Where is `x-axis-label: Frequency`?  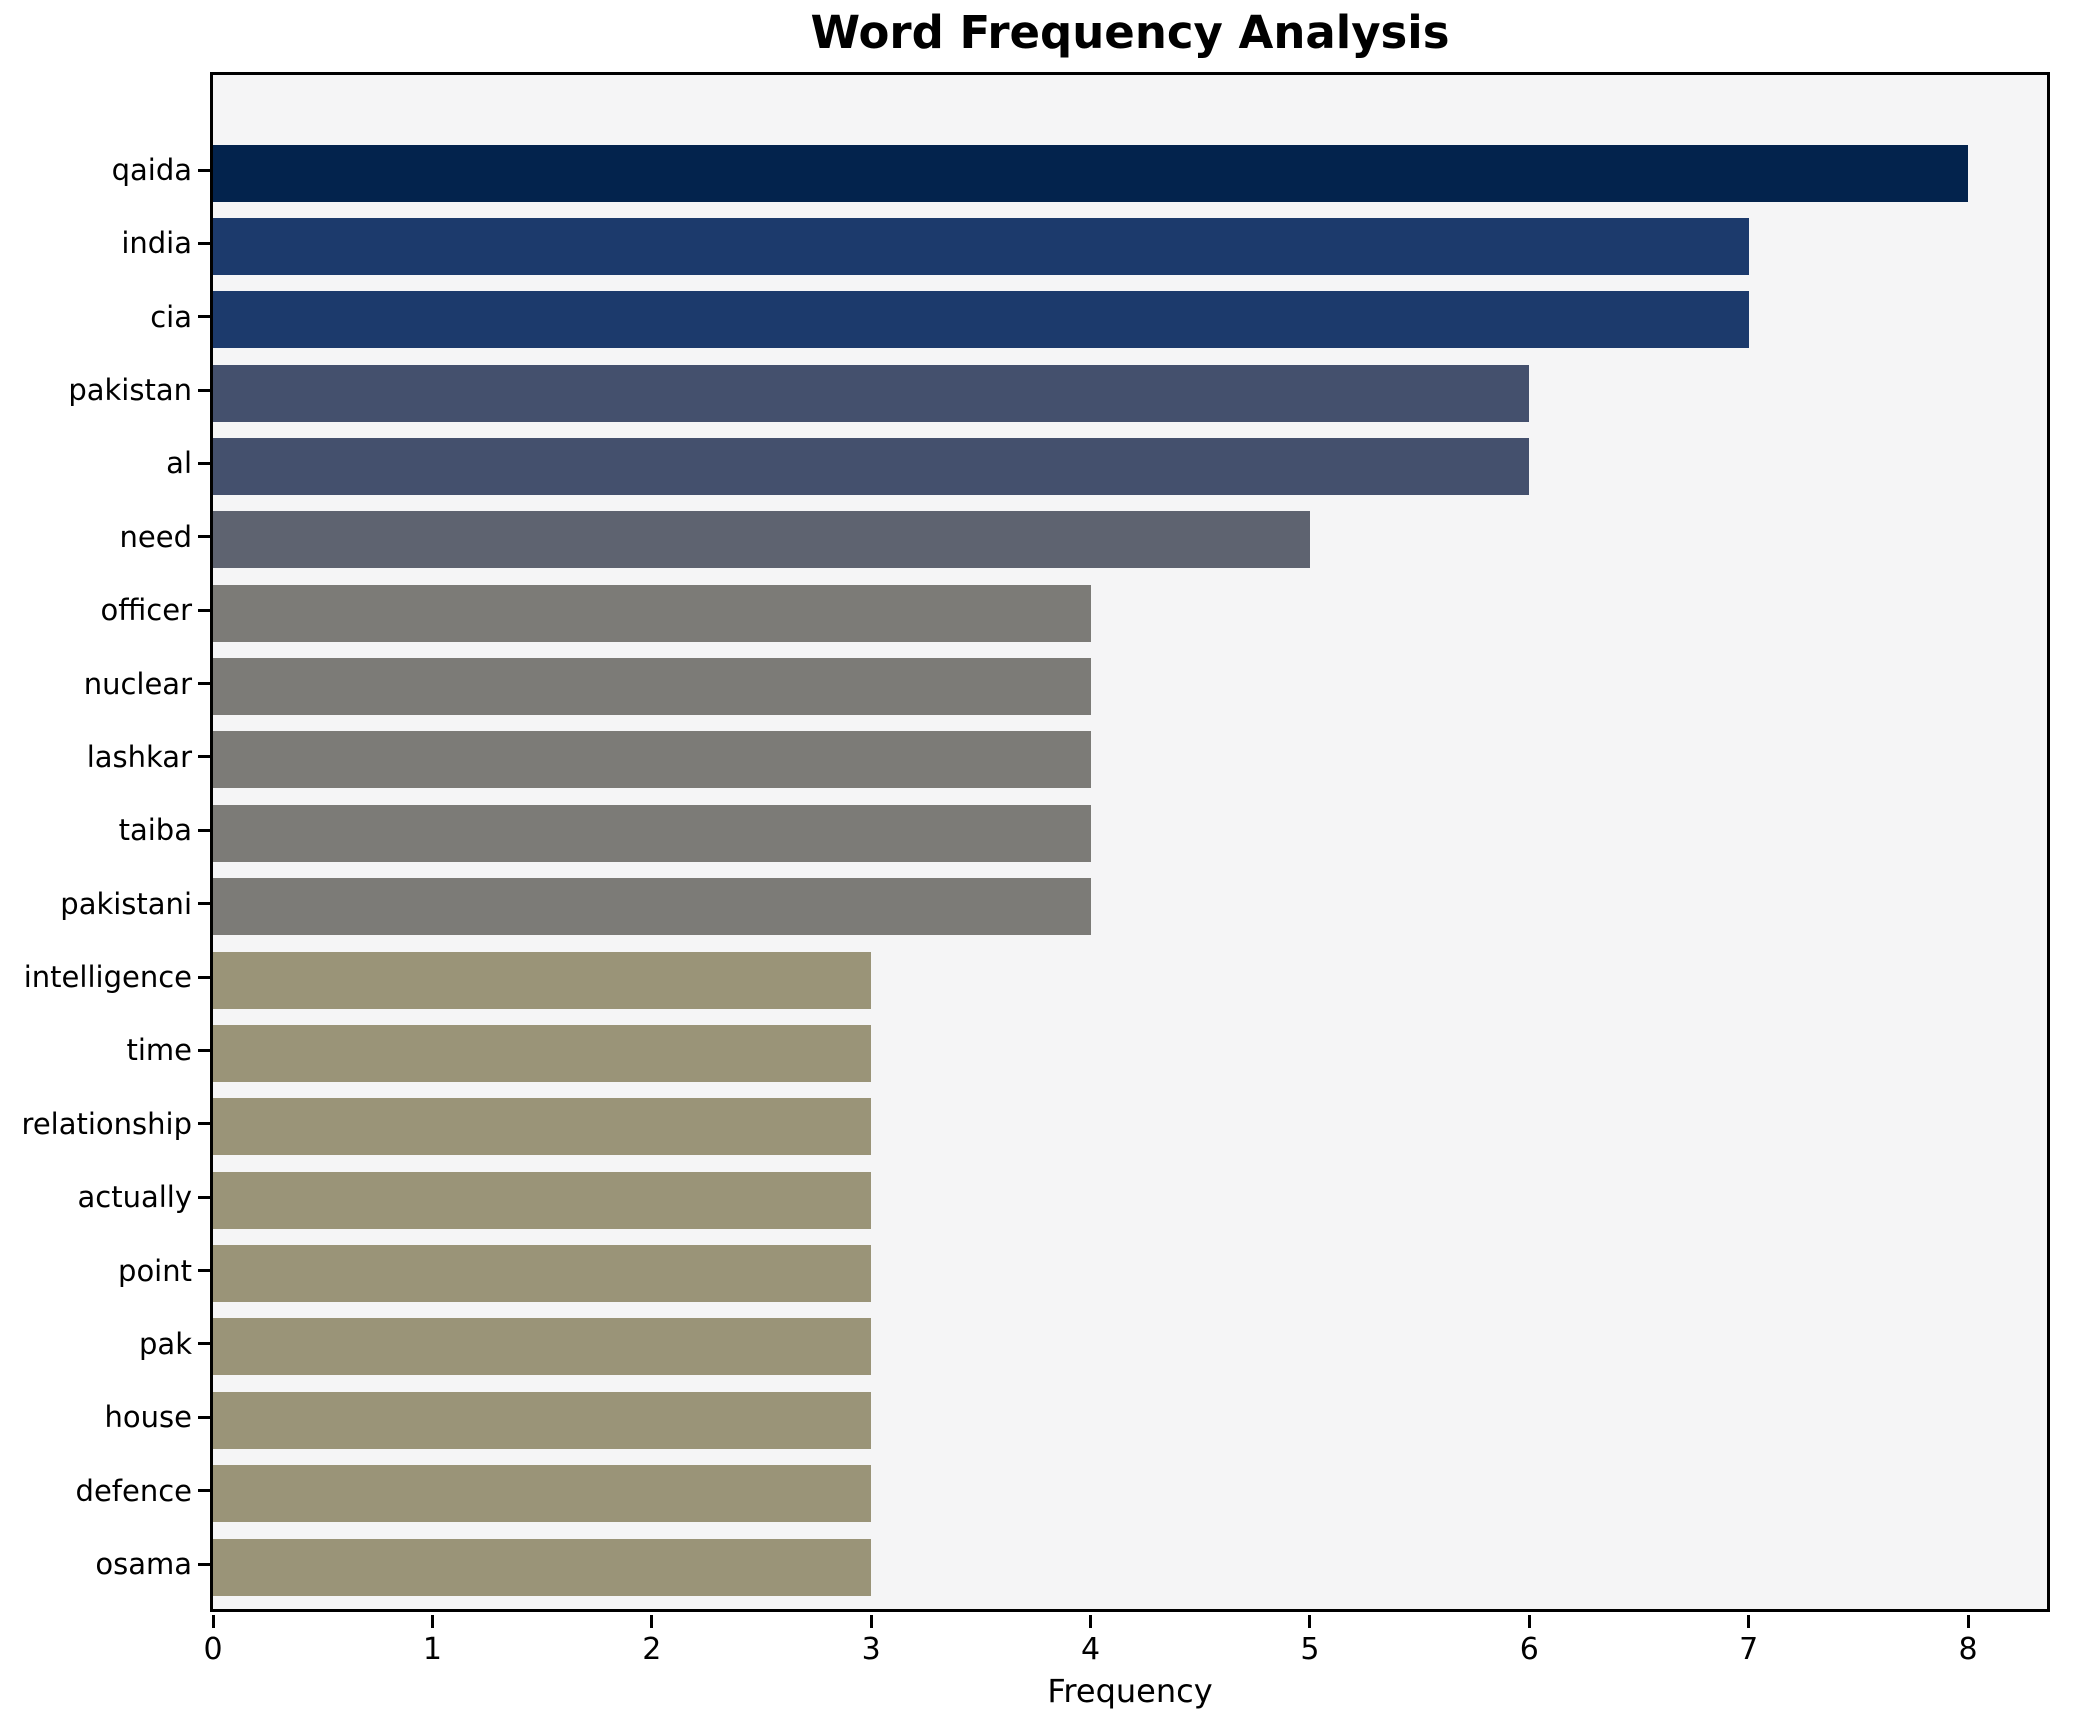 x-axis-label: Frequency is located at coordinates (1130, 1691).